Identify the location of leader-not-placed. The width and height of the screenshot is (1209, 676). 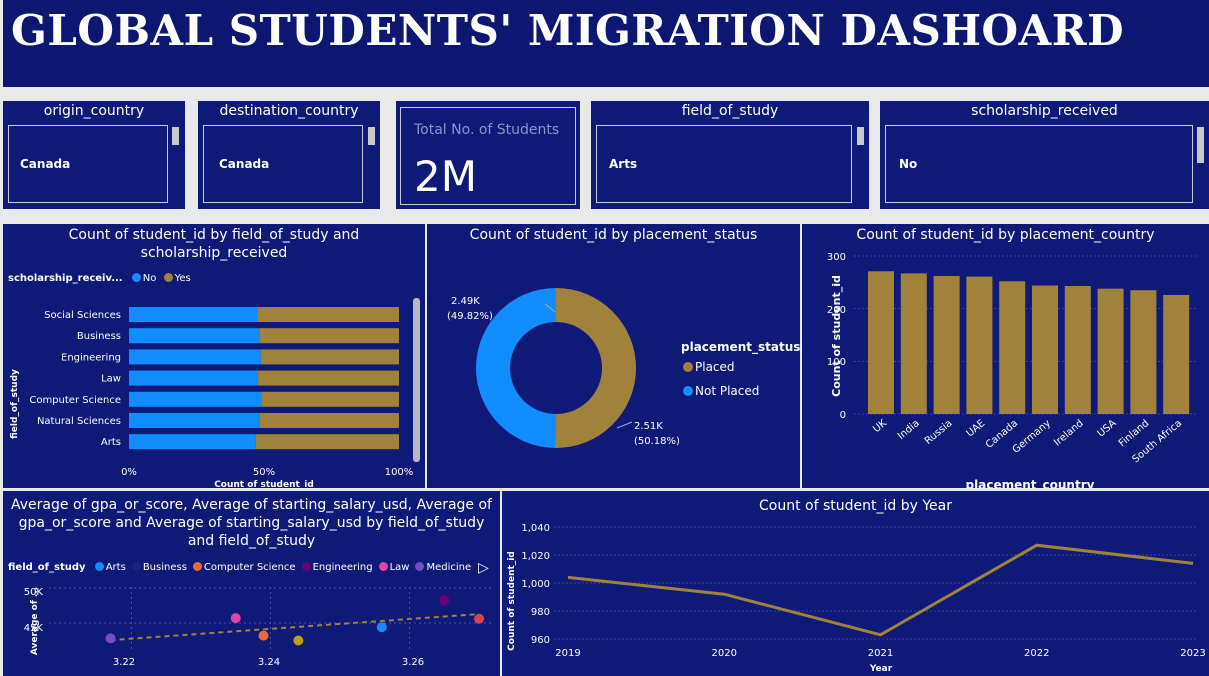
(550, 308).